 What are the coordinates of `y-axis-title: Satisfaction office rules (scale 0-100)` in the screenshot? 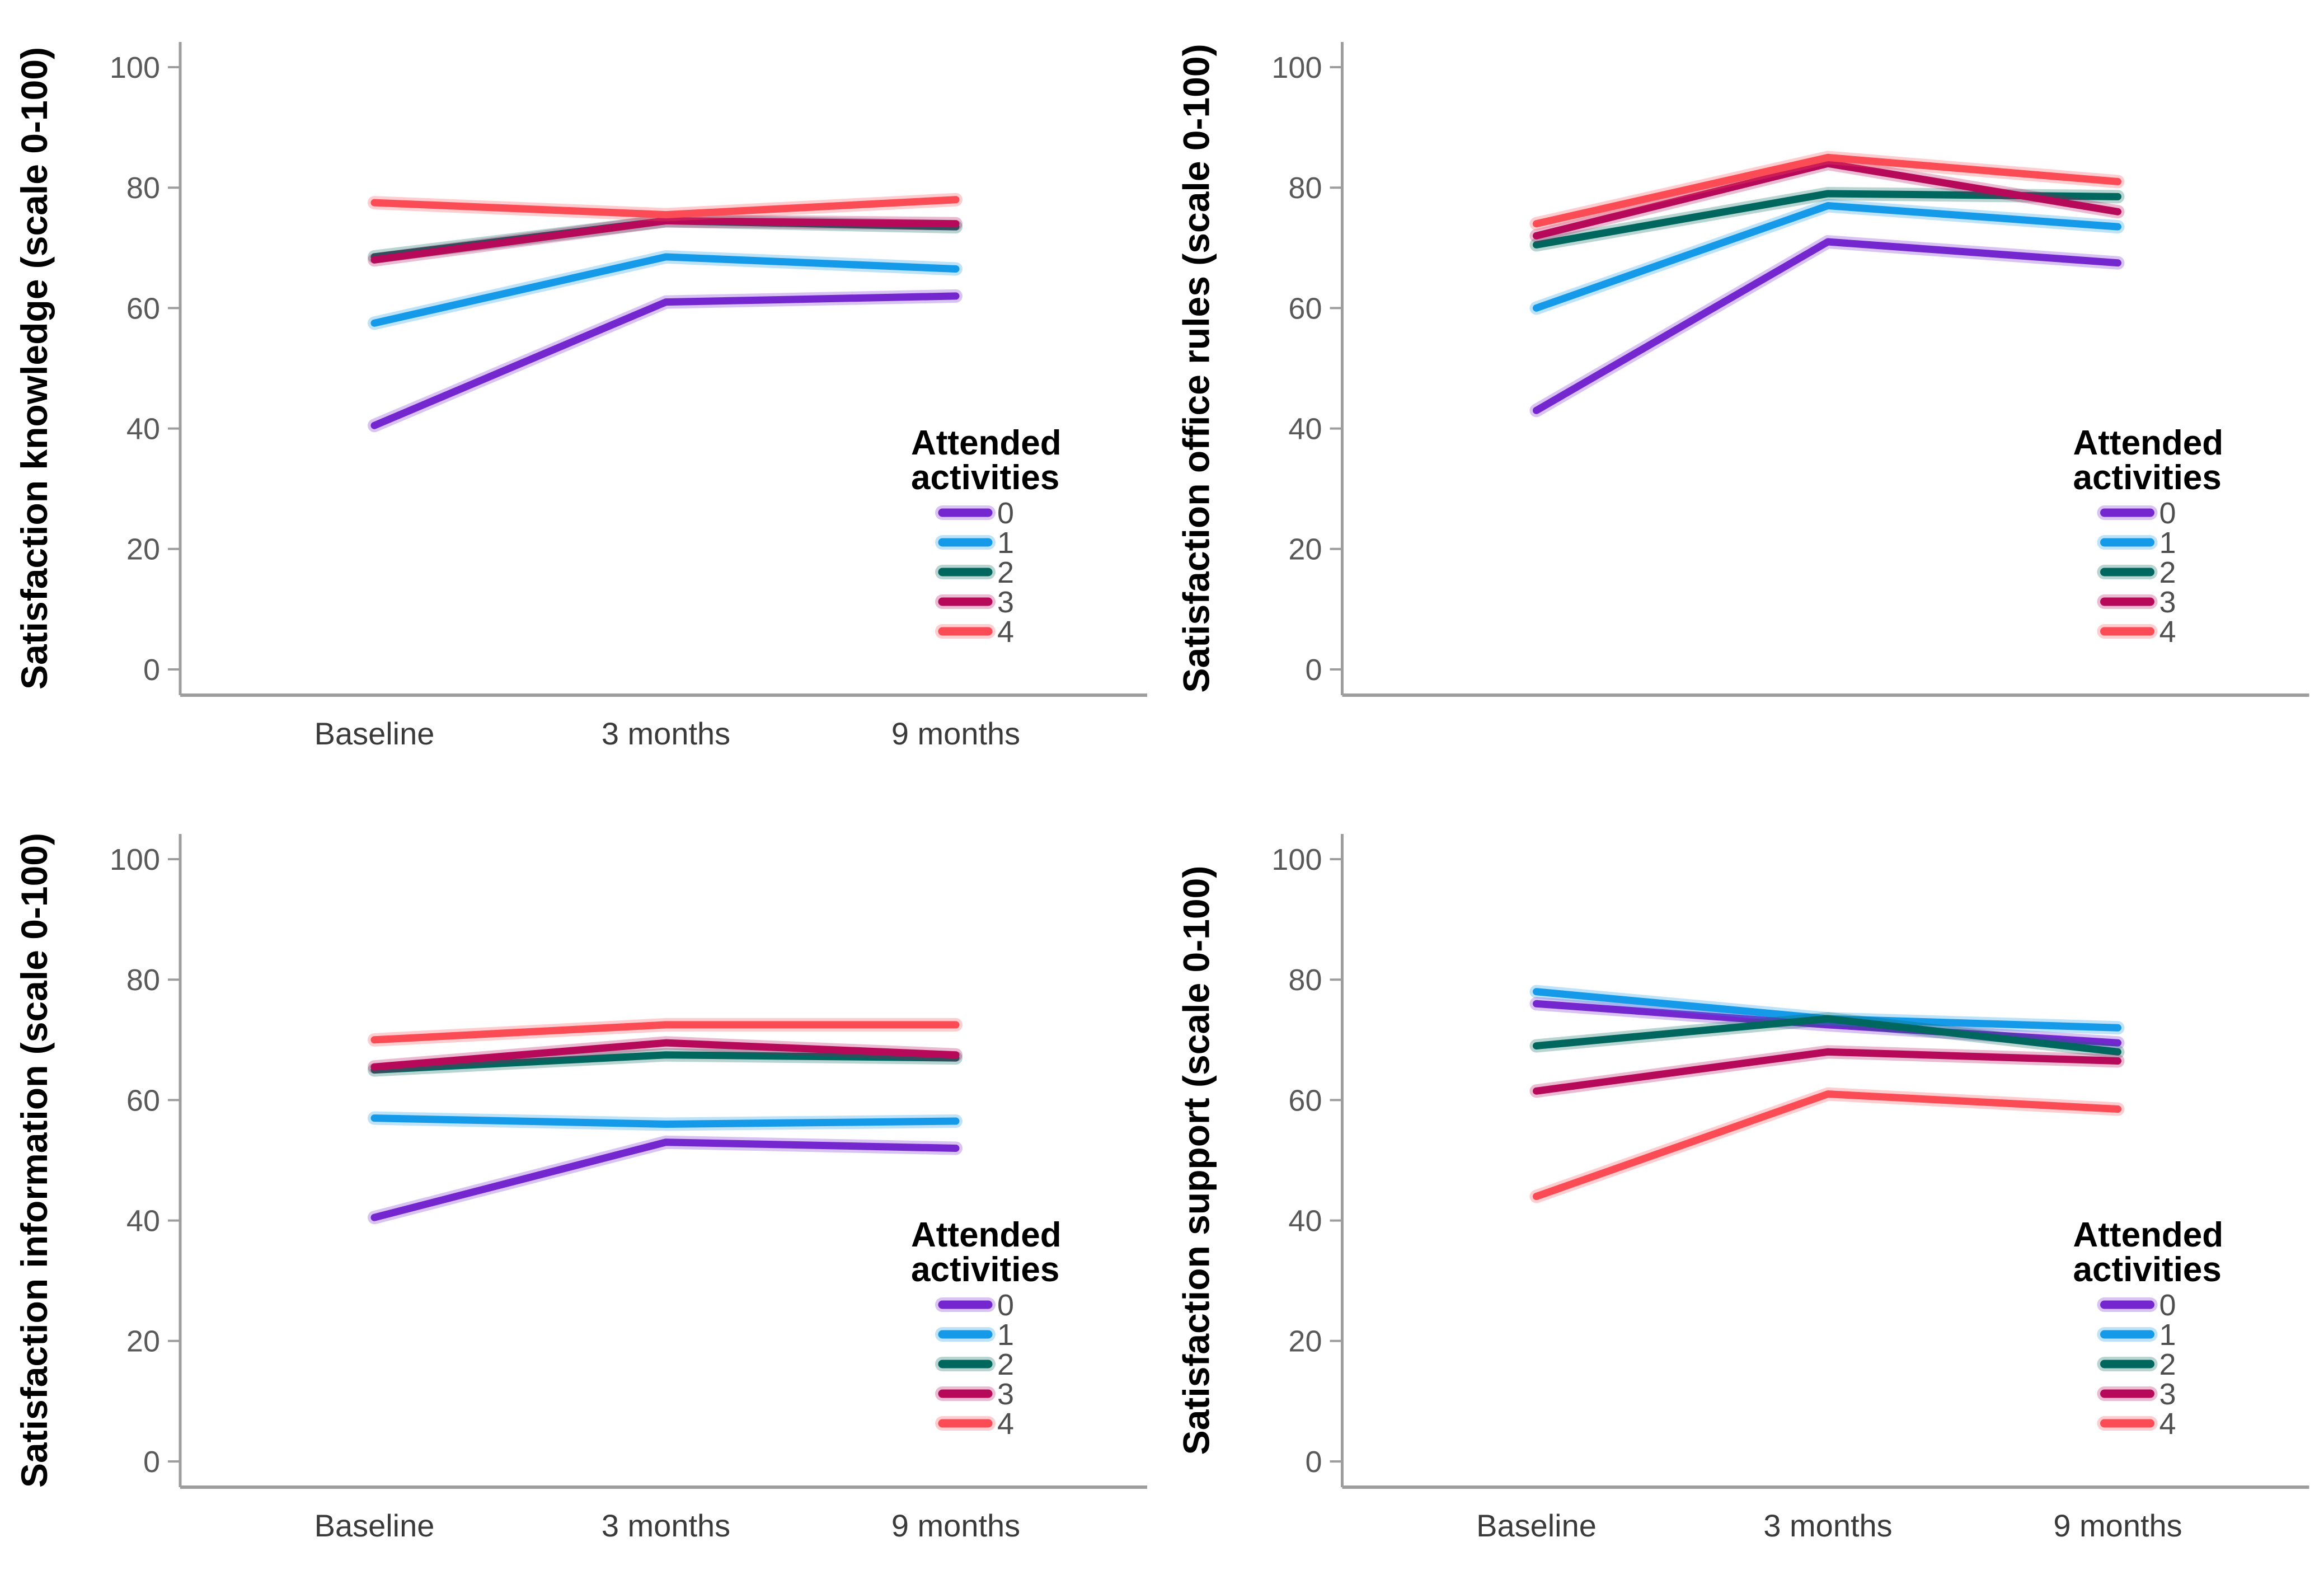 It's located at (1196, 368).